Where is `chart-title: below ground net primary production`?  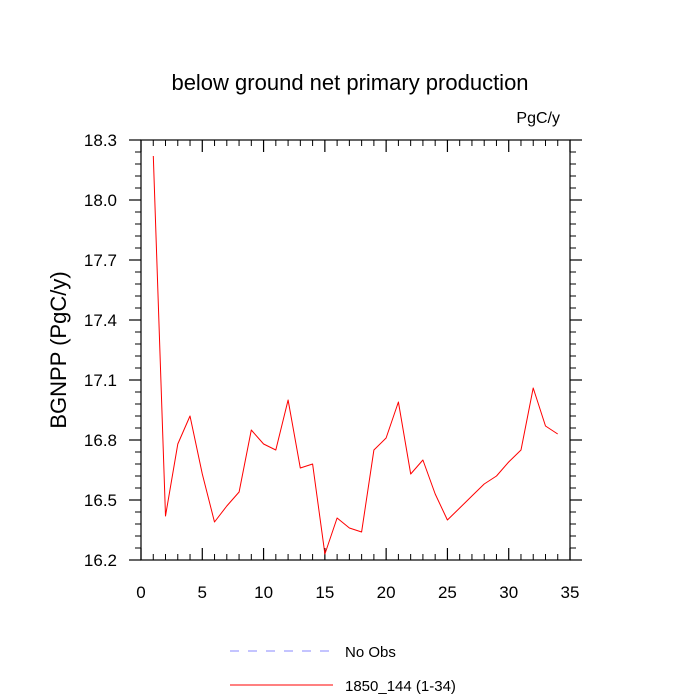
chart-title: below ground net primary production is located at coordinates (349, 82).